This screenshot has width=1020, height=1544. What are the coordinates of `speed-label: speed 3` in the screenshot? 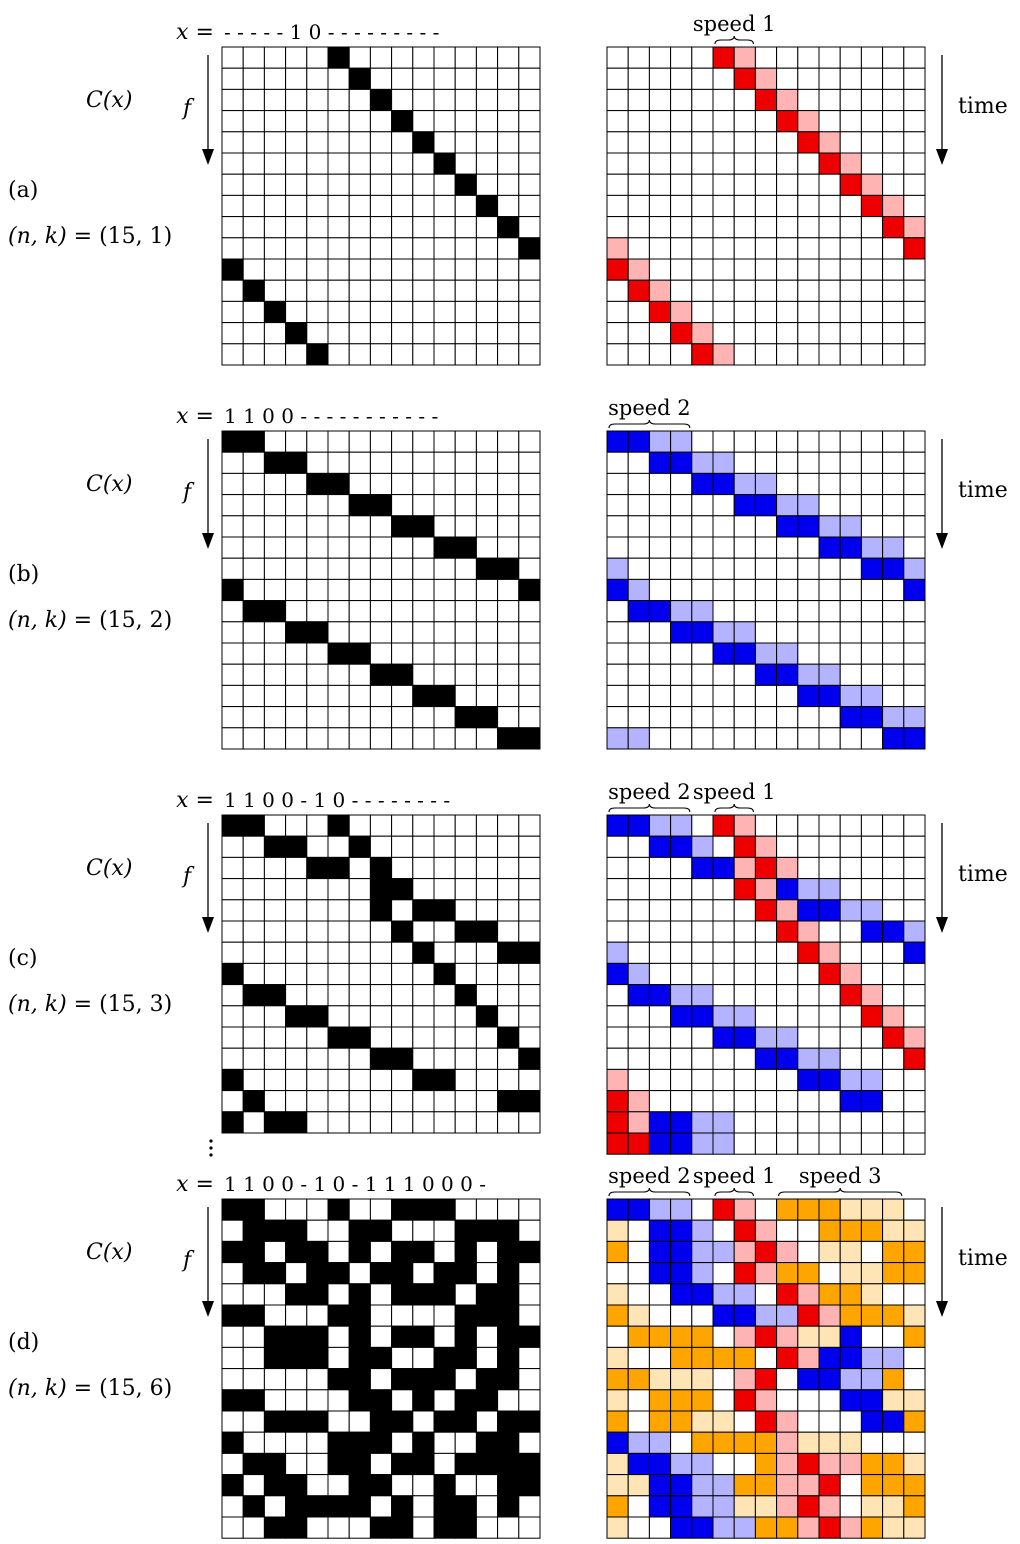 It's located at (840, 1176).